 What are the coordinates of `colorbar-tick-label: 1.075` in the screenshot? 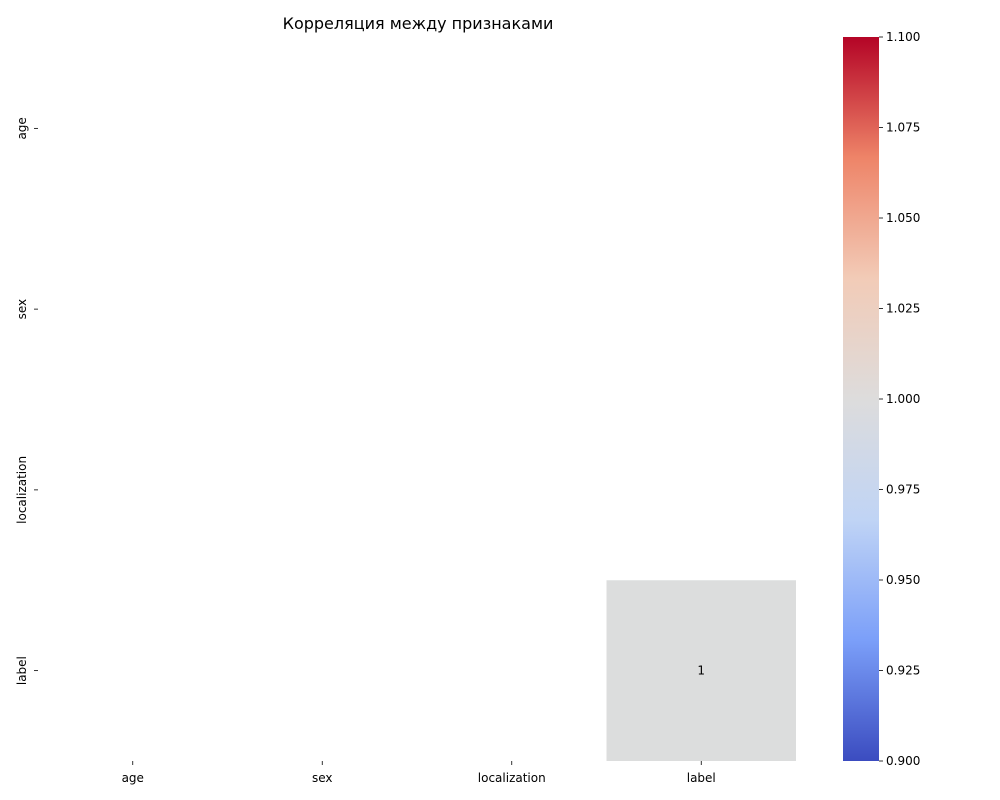 It's located at (903, 128).